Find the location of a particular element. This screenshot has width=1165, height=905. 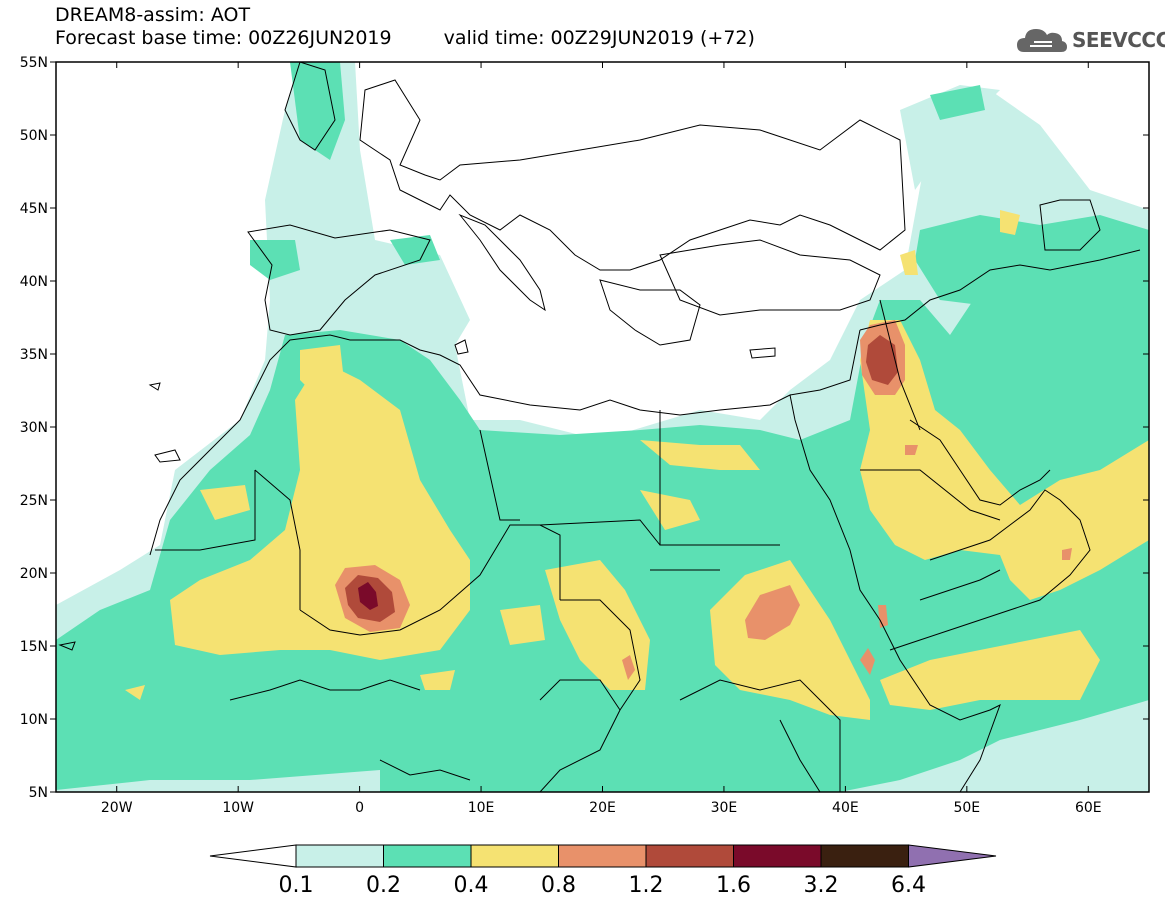

colorbar: 0.1 0.2 0.4 0.8 1.2 1.6 3.2 6.4 is located at coordinates (603, 871).